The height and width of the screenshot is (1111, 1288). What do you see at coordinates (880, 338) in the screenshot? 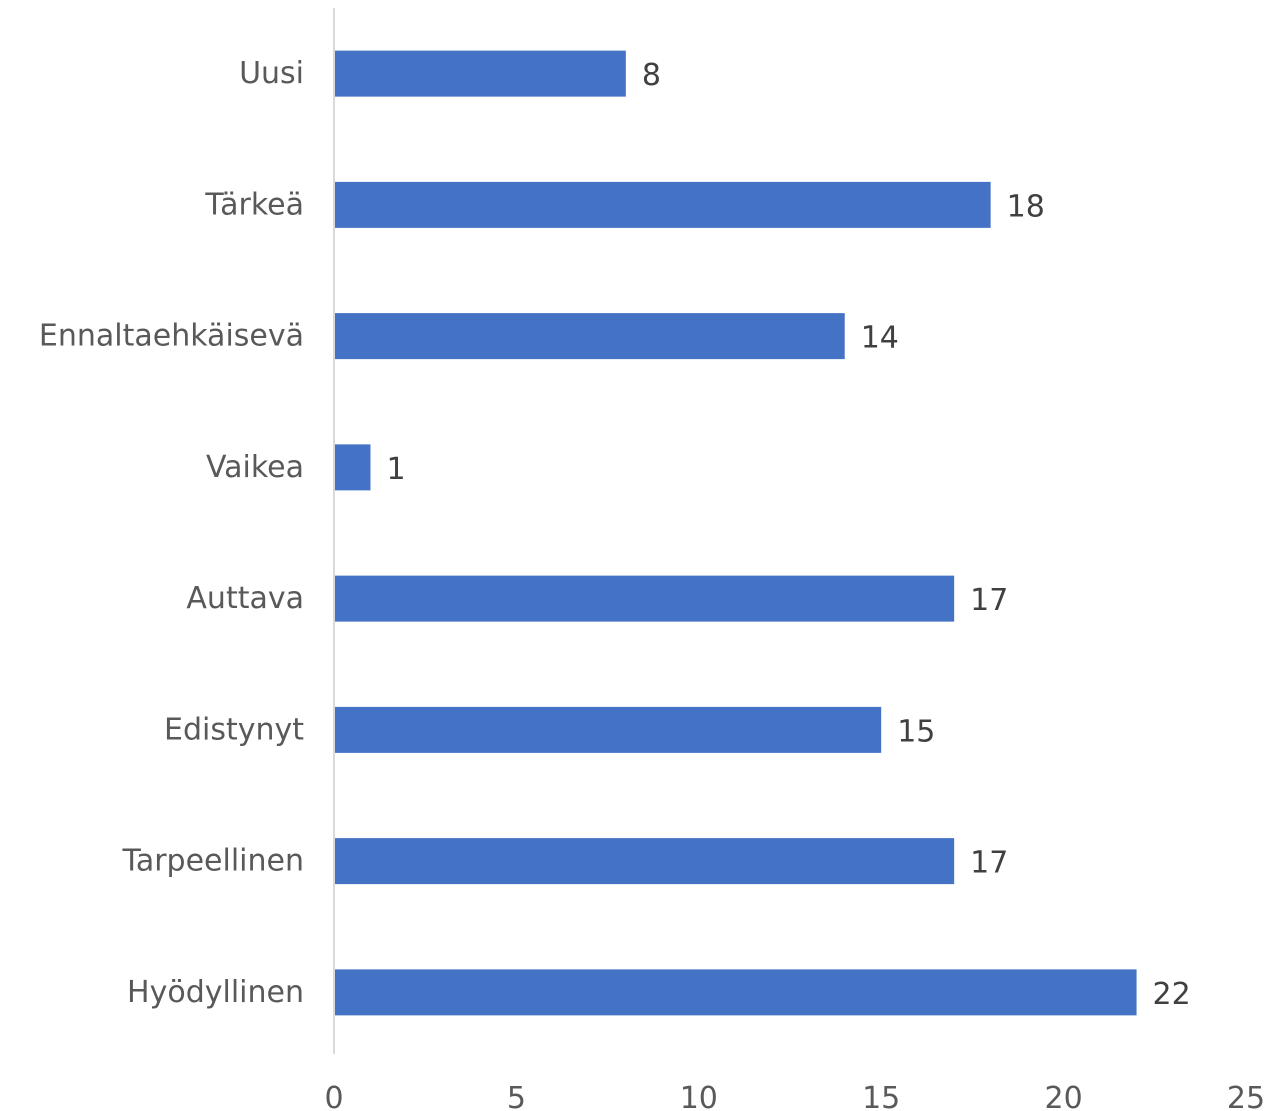
I see `data-label: 14` at bounding box center [880, 338].